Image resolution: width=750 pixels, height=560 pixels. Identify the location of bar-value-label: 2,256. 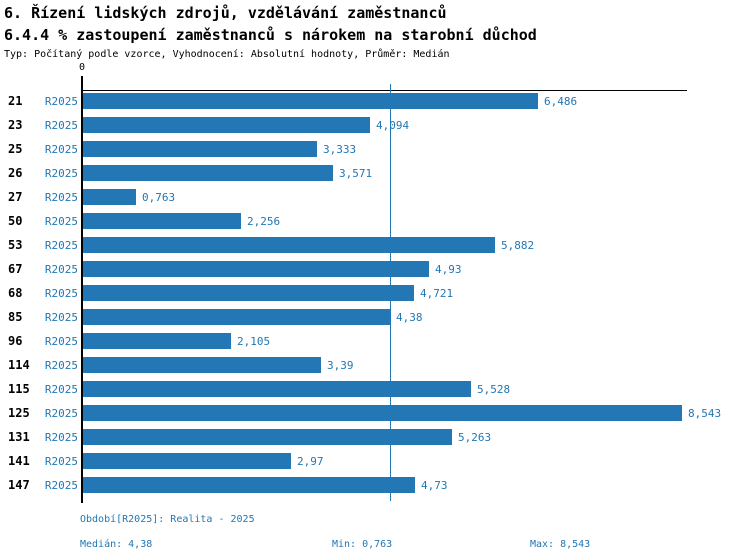
(264, 221).